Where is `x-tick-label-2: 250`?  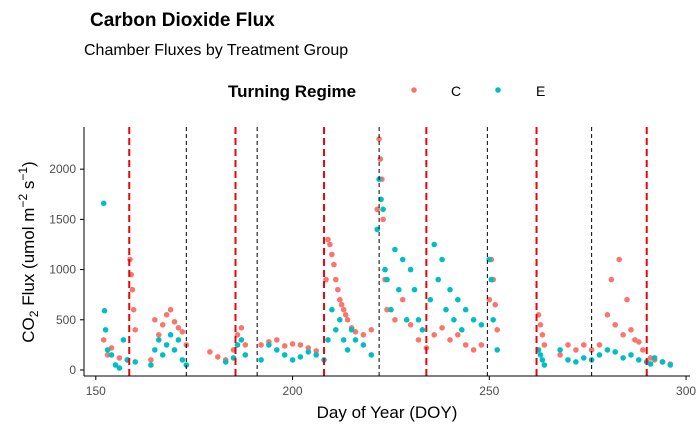 x-tick-label-2: 250 is located at coordinates (489, 391).